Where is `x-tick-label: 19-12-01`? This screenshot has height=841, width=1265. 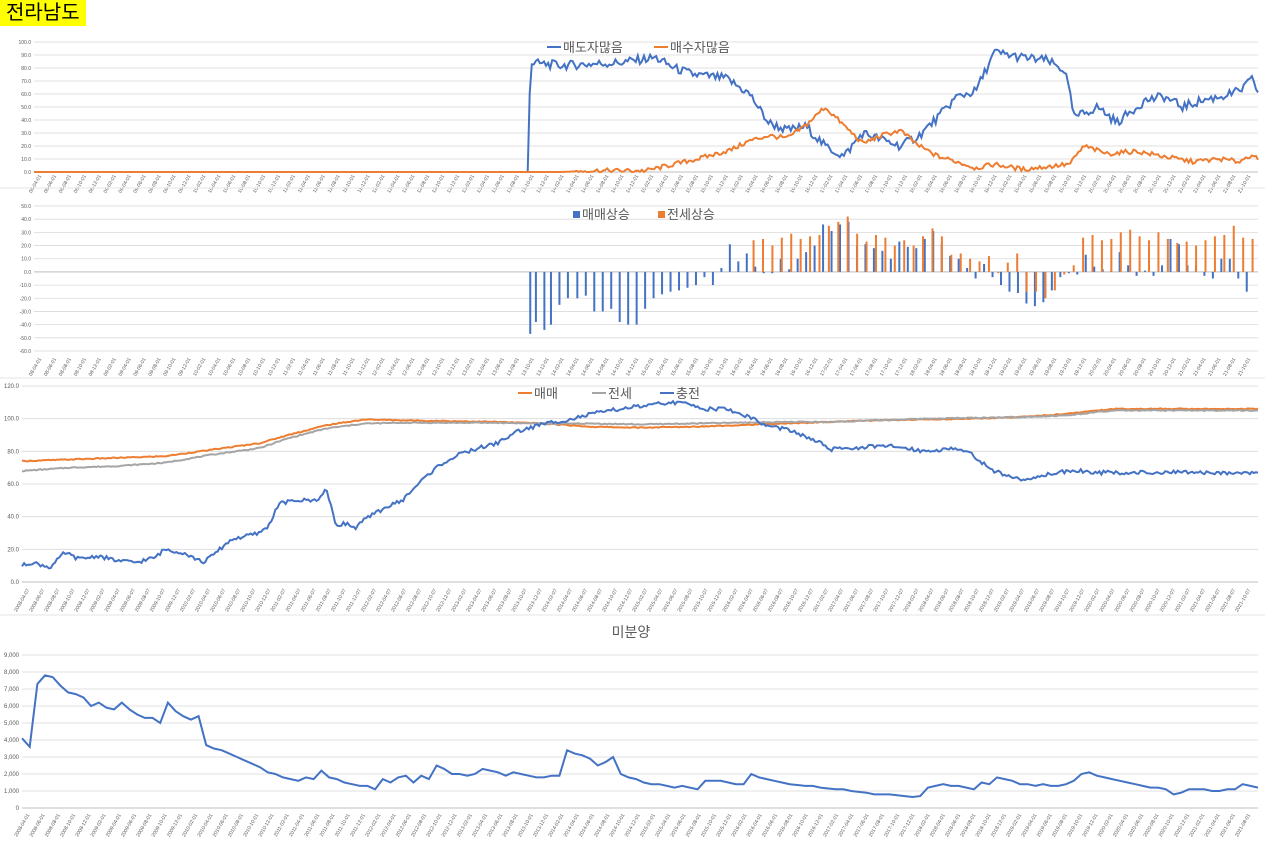 x-tick-label: 19-12-01 is located at coordinates (1080, 367).